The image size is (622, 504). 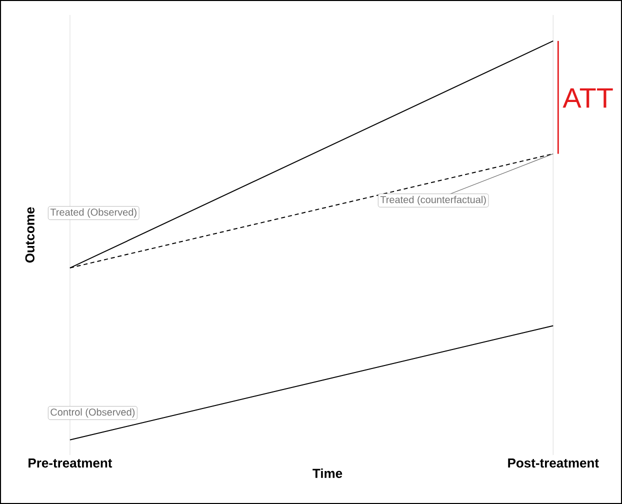 I want to click on x-tick-label: Pre-treatment, so click(x=70, y=463).